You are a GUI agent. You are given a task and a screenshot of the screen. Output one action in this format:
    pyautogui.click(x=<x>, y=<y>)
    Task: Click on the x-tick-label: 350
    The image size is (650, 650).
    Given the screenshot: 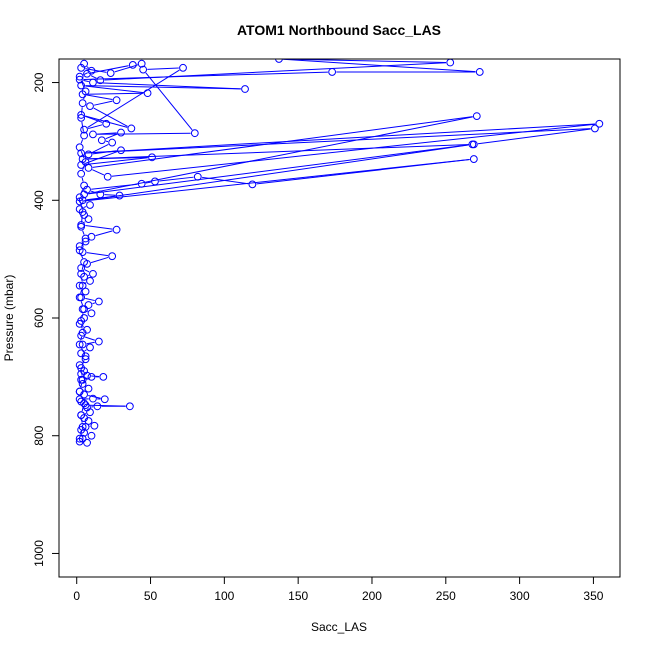 What is the action you would take?
    pyautogui.click(x=593, y=596)
    